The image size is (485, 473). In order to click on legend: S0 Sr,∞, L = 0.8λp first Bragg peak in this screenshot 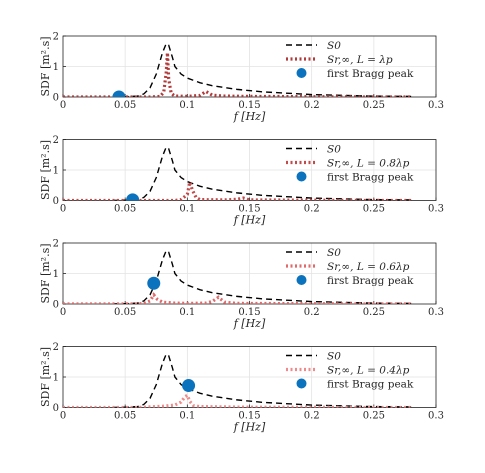, I will do `click(350, 164)`.